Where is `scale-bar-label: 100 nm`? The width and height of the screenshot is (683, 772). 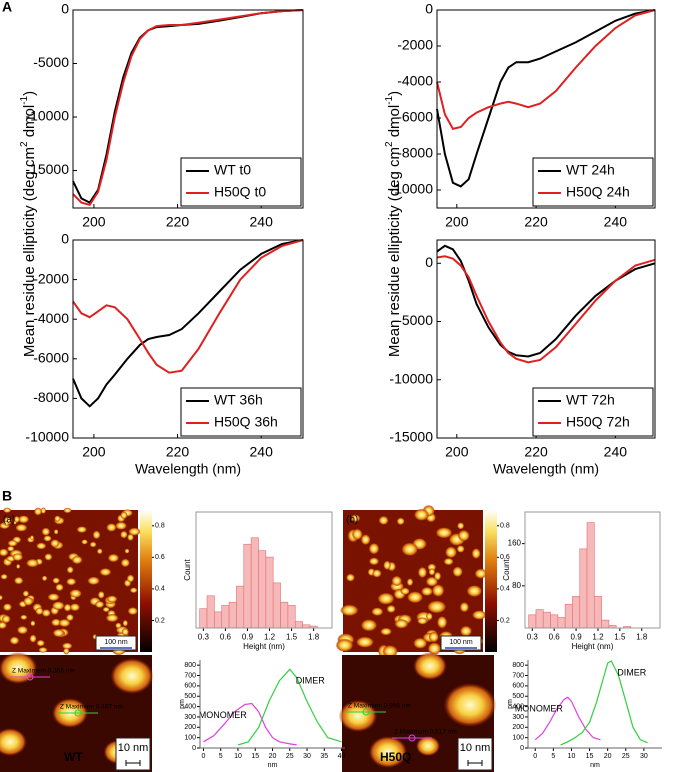
scale-bar-label: 100 nm is located at coordinates (116, 642).